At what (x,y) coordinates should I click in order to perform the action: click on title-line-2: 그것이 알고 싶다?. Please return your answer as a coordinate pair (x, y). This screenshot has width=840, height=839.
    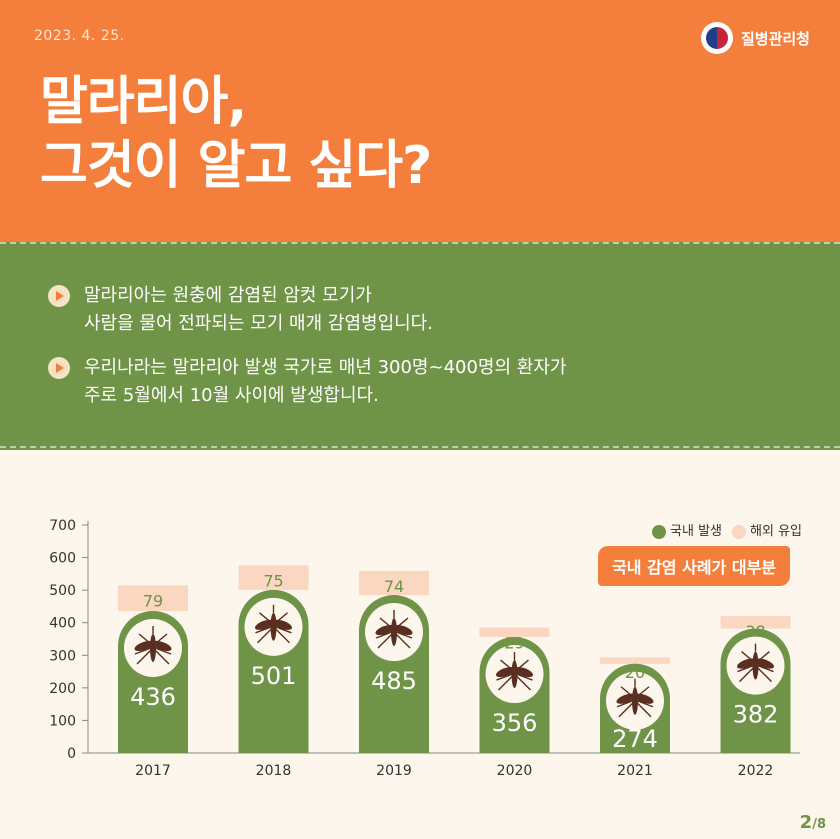
    Looking at the image, I should click on (236, 166).